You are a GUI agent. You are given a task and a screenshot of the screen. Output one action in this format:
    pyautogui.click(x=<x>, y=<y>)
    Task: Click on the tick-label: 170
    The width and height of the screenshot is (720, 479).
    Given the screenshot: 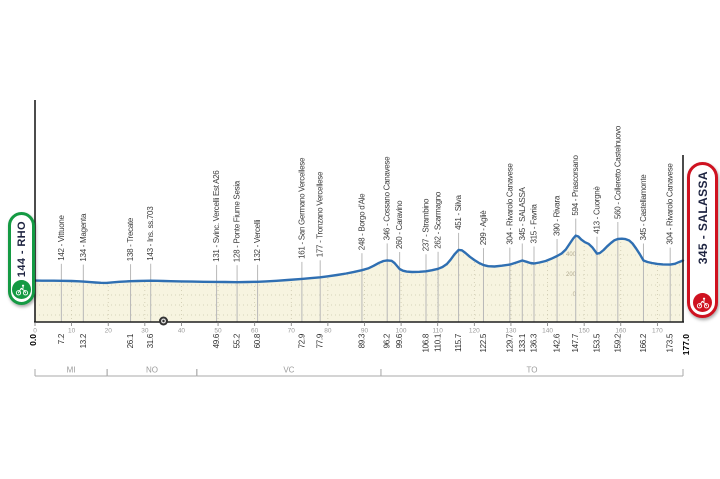 What is the action you would take?
    pyautogui.click(x=657, y=331)
    